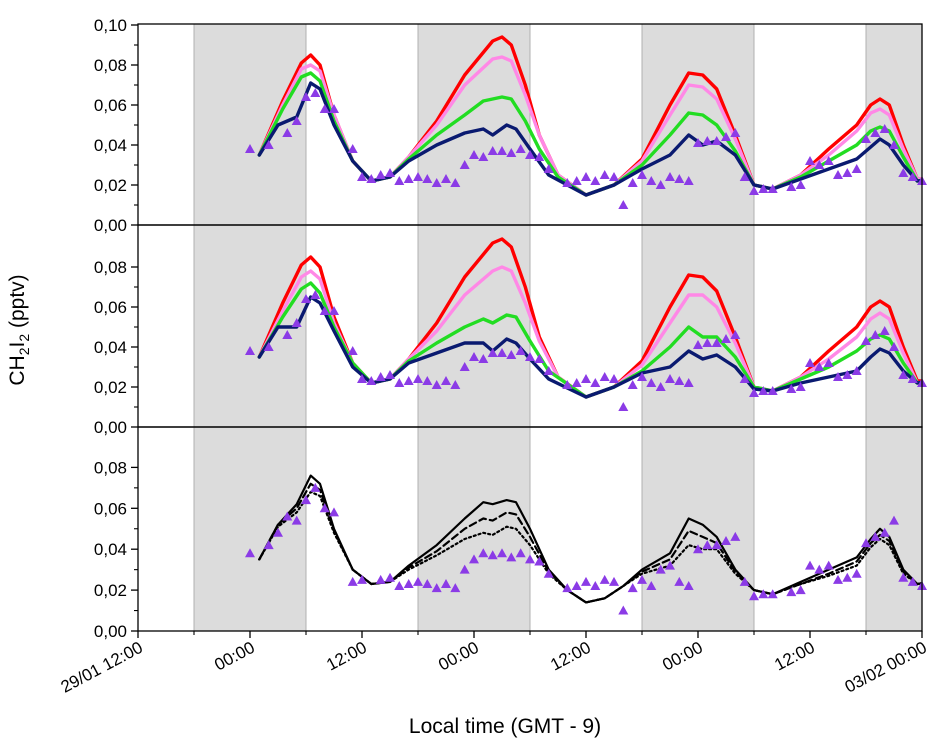 The height and width of the screenshot is (744, 935). What do you see at coordinates (570, 656) in the screenshot?
I see `x-tick-label-4: 12:00` at bounding box center [570, 656].